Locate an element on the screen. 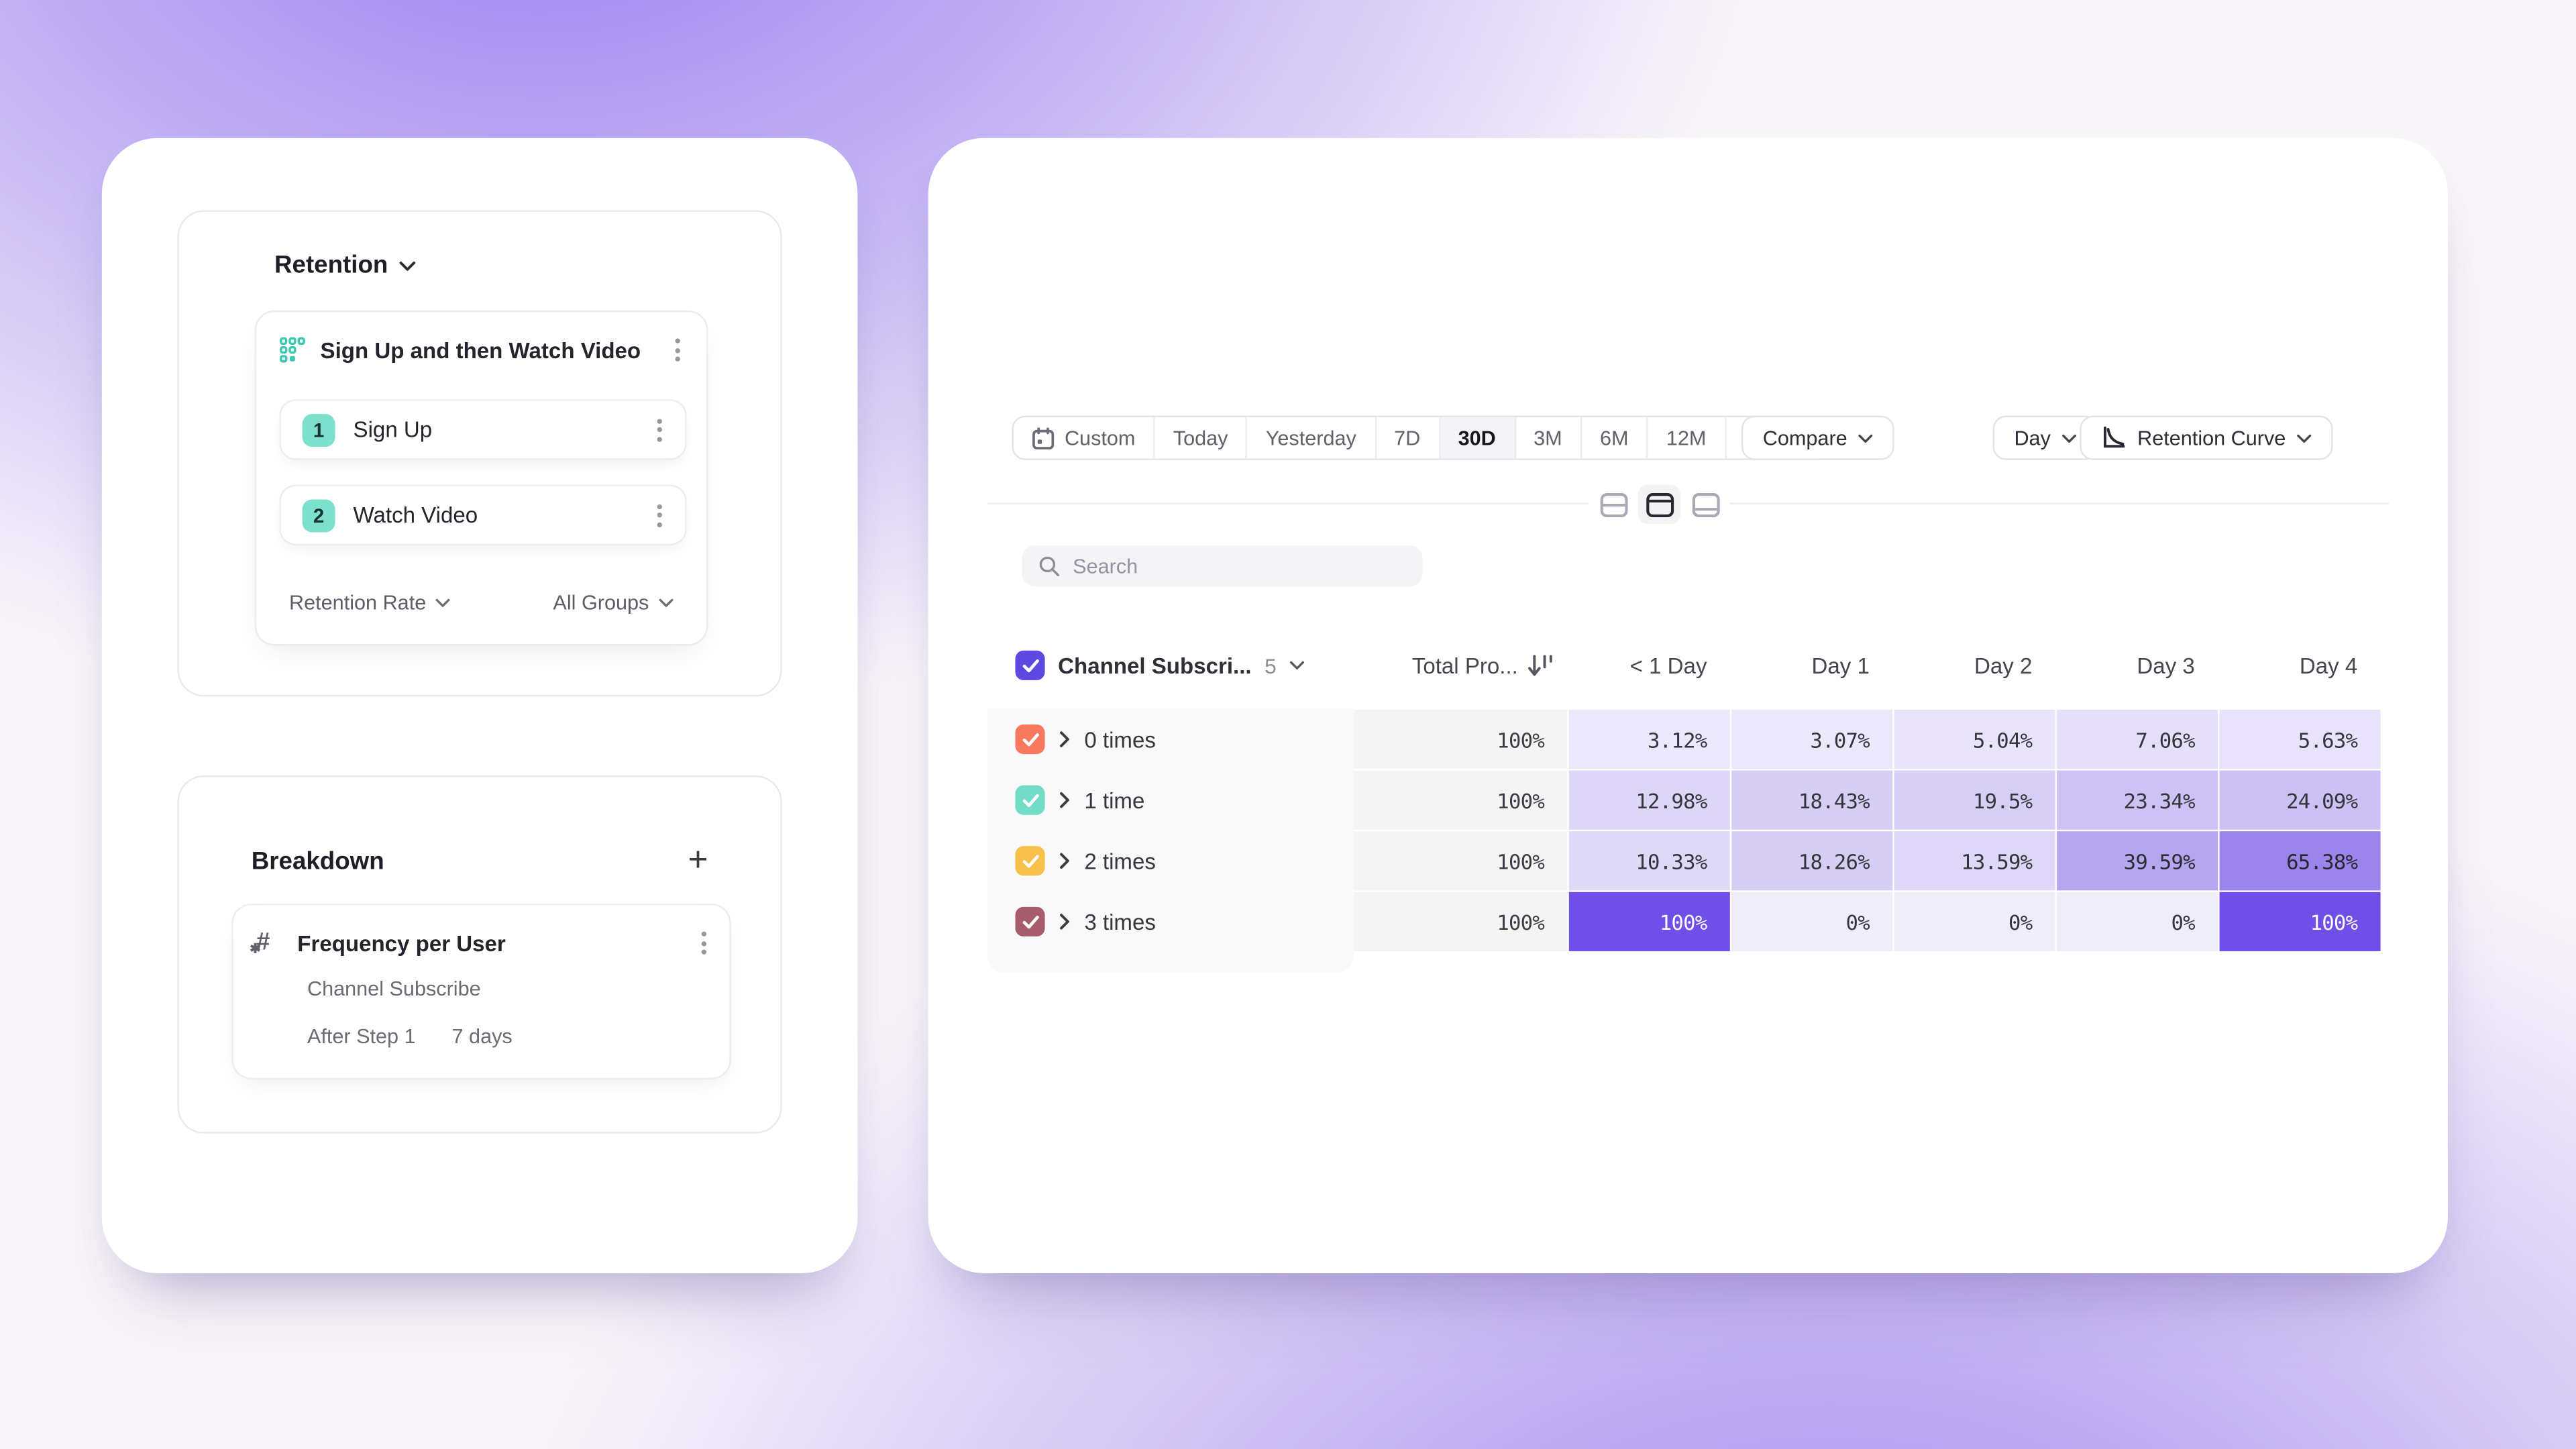 This screenshot has width=2576, height=1449. sort-descending-icon is located at coordinates (1541, 665).